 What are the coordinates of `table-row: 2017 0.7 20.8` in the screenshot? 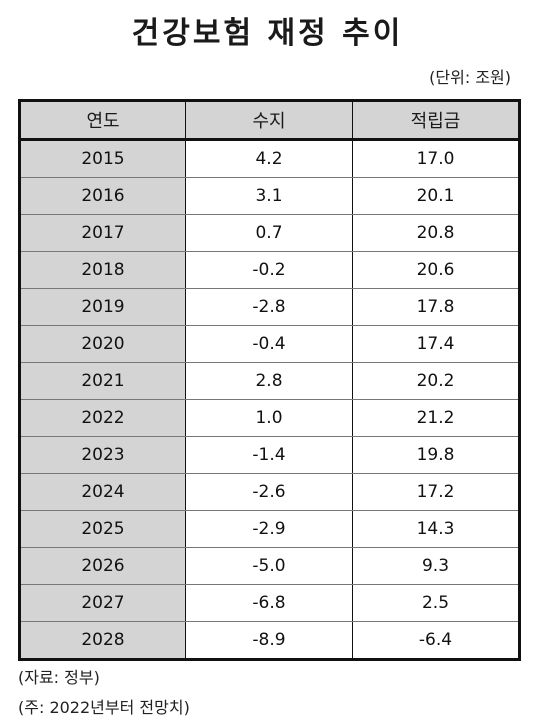 It's located at (269, 233).